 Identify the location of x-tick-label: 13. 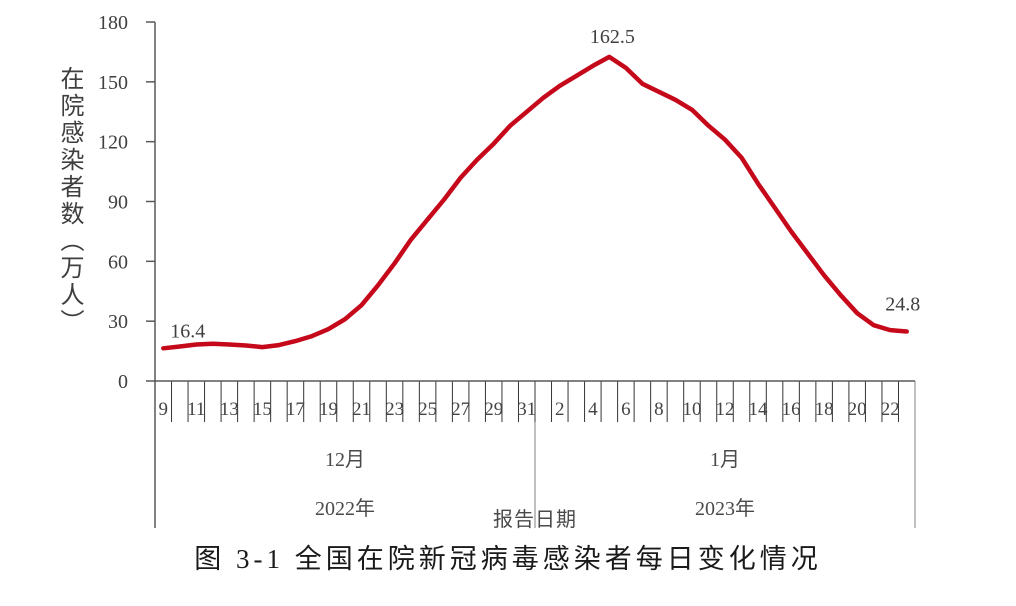
(229, 409).